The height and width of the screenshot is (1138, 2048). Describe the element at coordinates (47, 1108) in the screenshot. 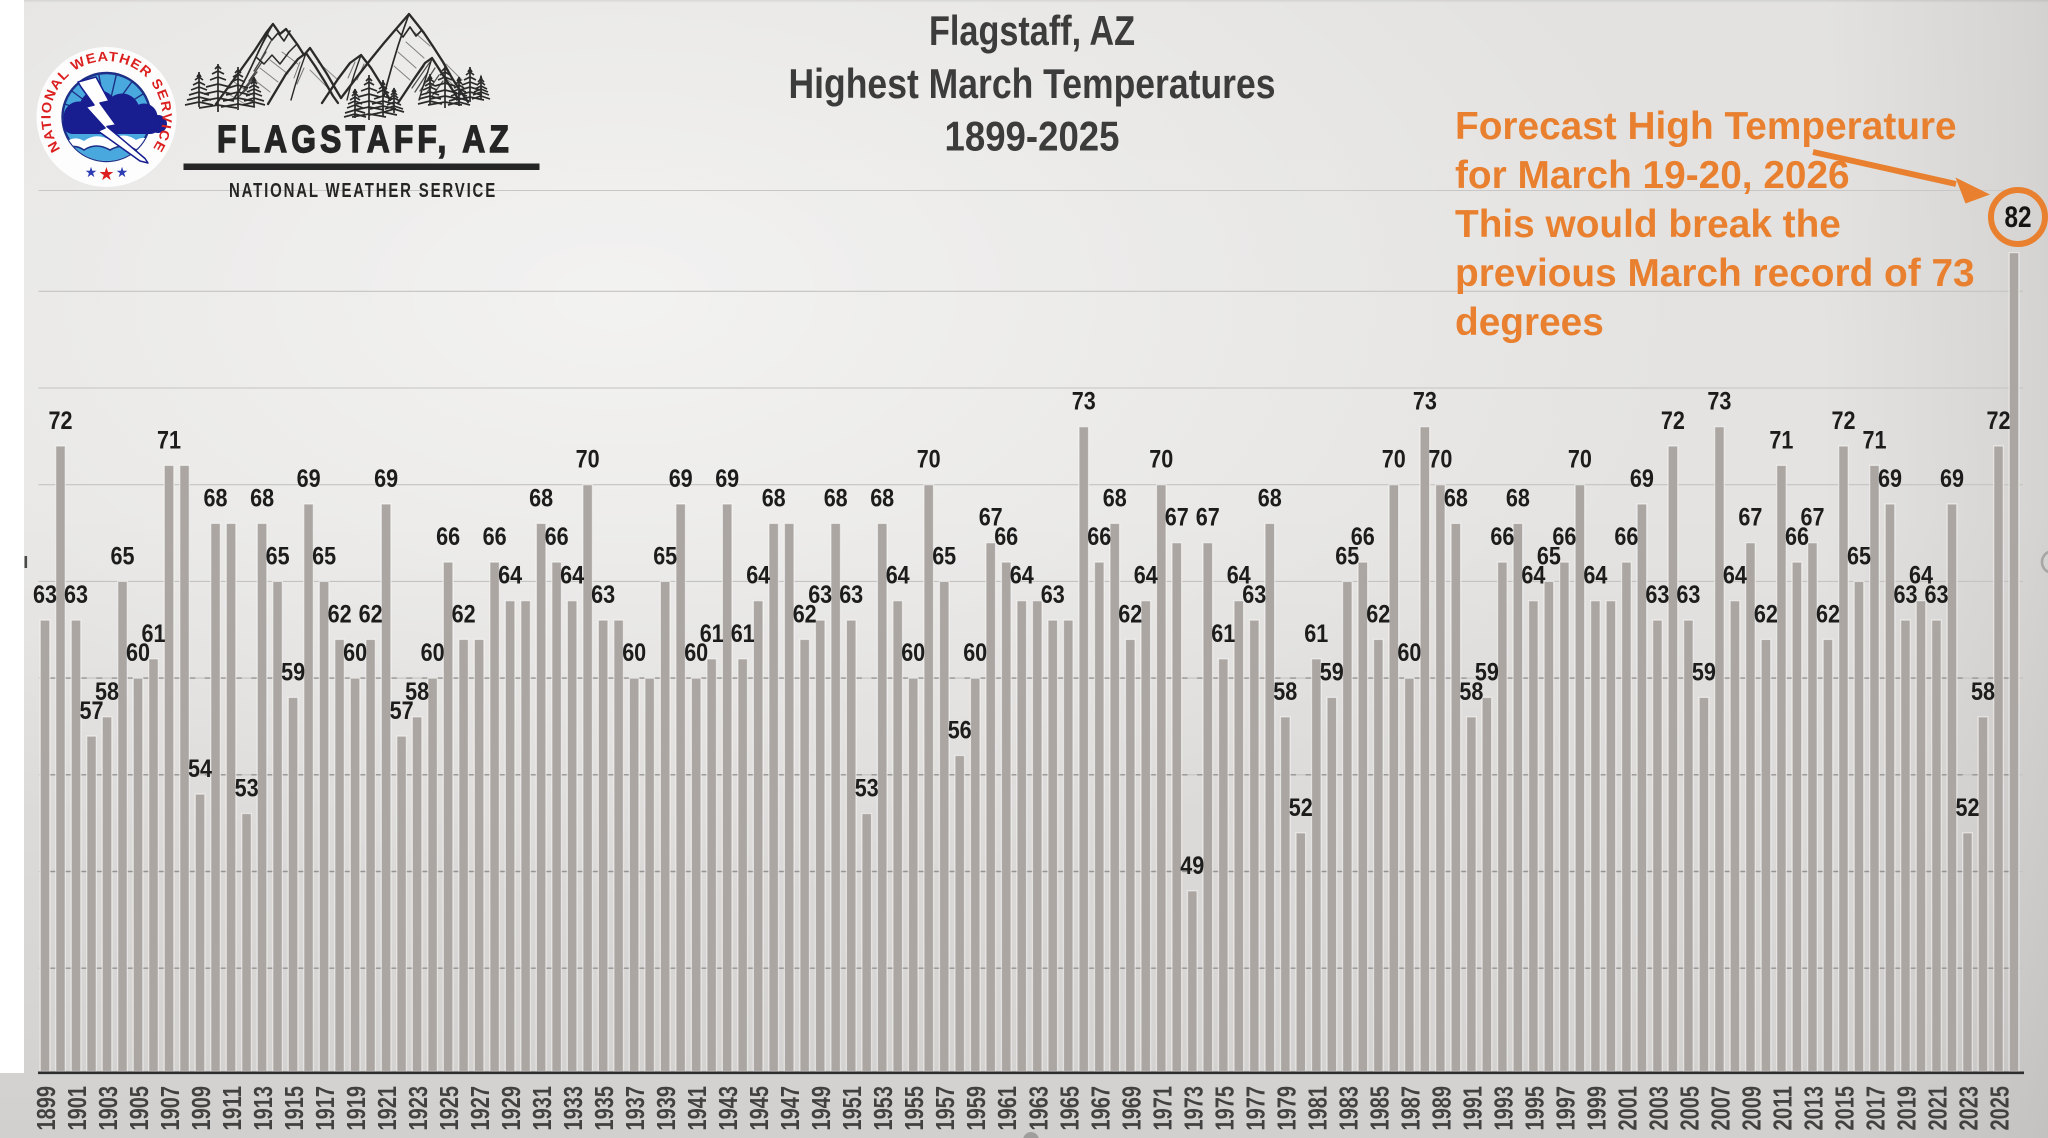

I see `svg-text: 1899` at that location.